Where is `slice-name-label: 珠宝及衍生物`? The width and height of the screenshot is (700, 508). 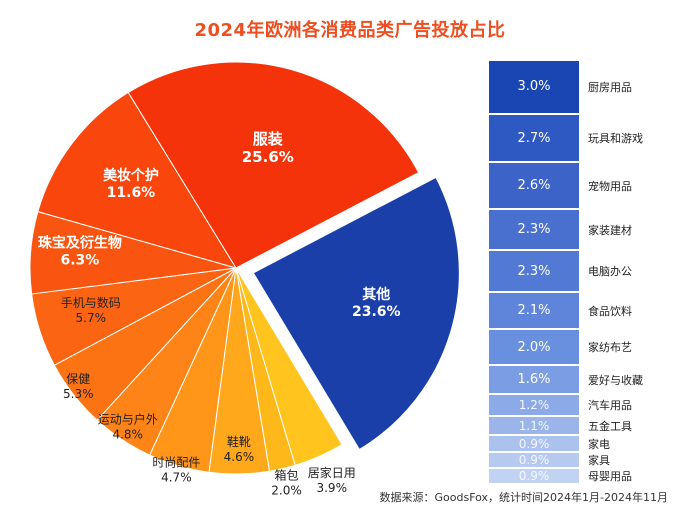
slice-name-label: 珠宝及衍生物 is located at coordinates (80, 243).